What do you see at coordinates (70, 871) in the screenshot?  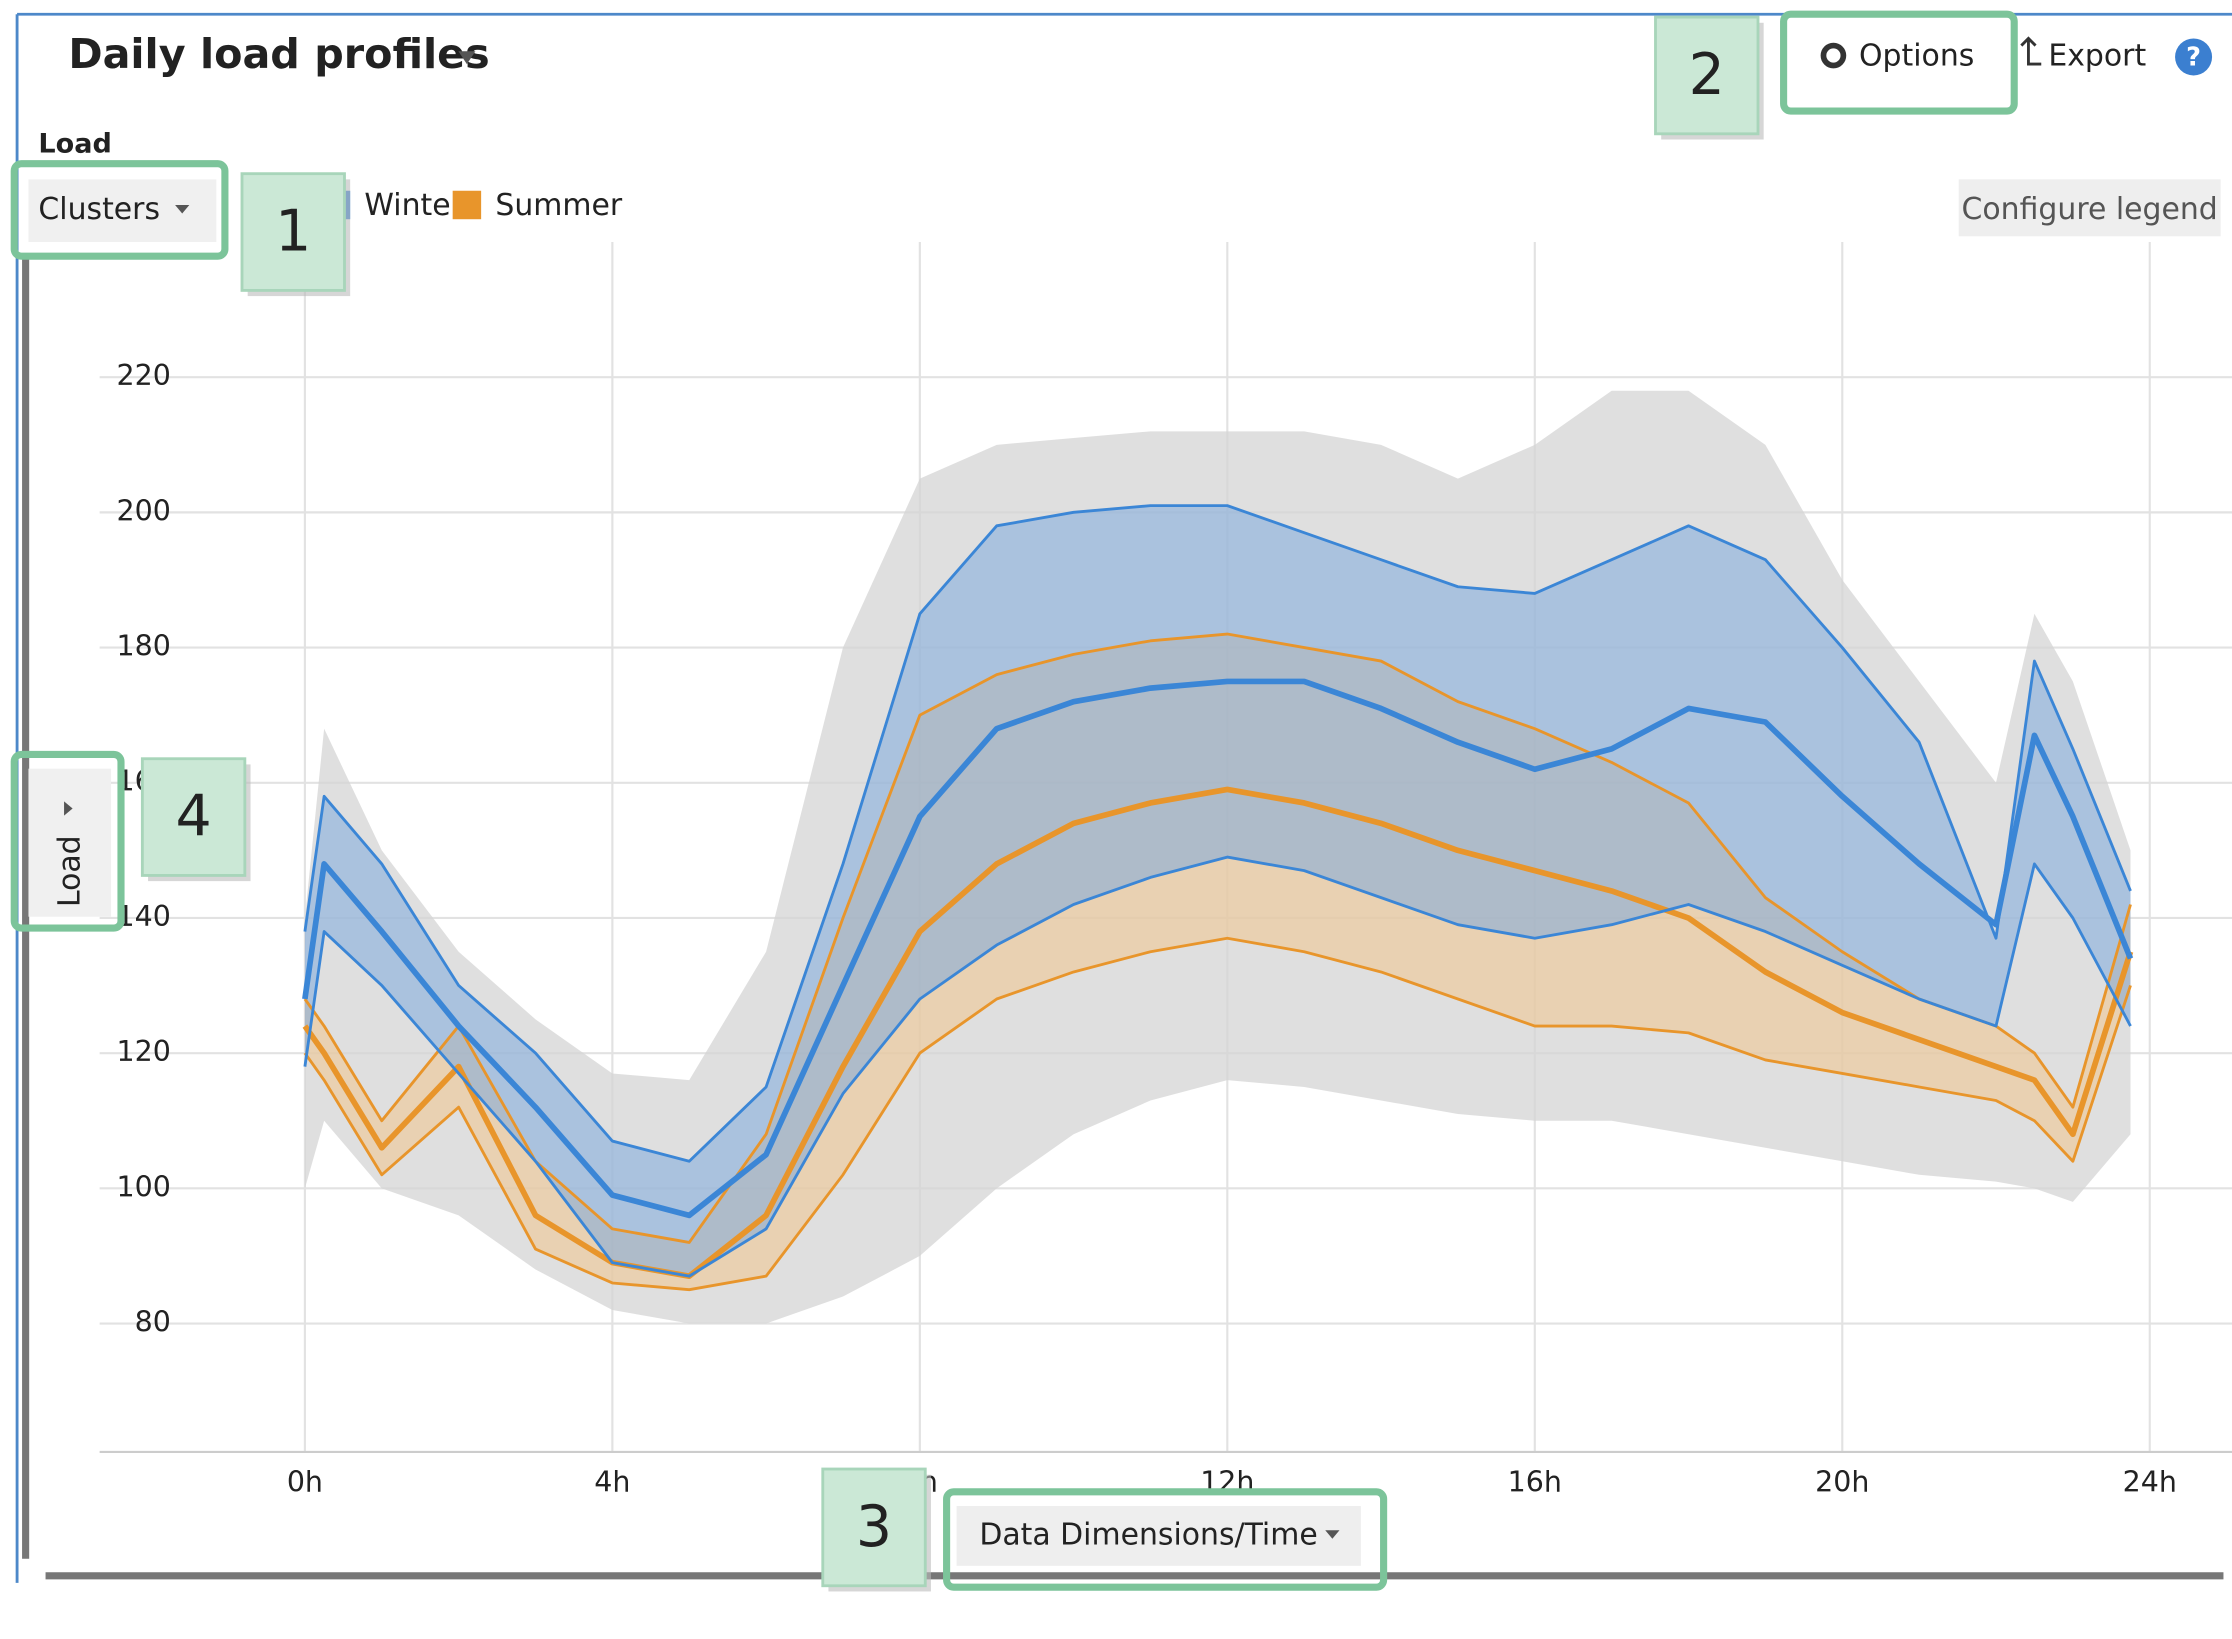 I see `y-selector: Load` at bounding box center [70, 871].